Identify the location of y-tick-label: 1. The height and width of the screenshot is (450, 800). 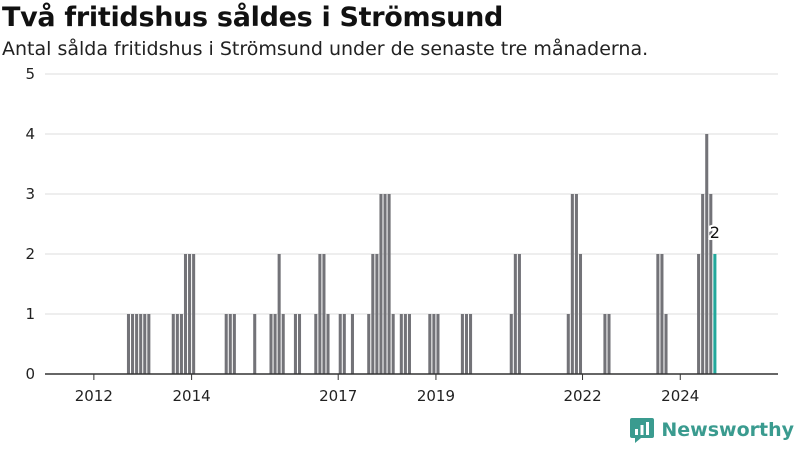
(30, 314).